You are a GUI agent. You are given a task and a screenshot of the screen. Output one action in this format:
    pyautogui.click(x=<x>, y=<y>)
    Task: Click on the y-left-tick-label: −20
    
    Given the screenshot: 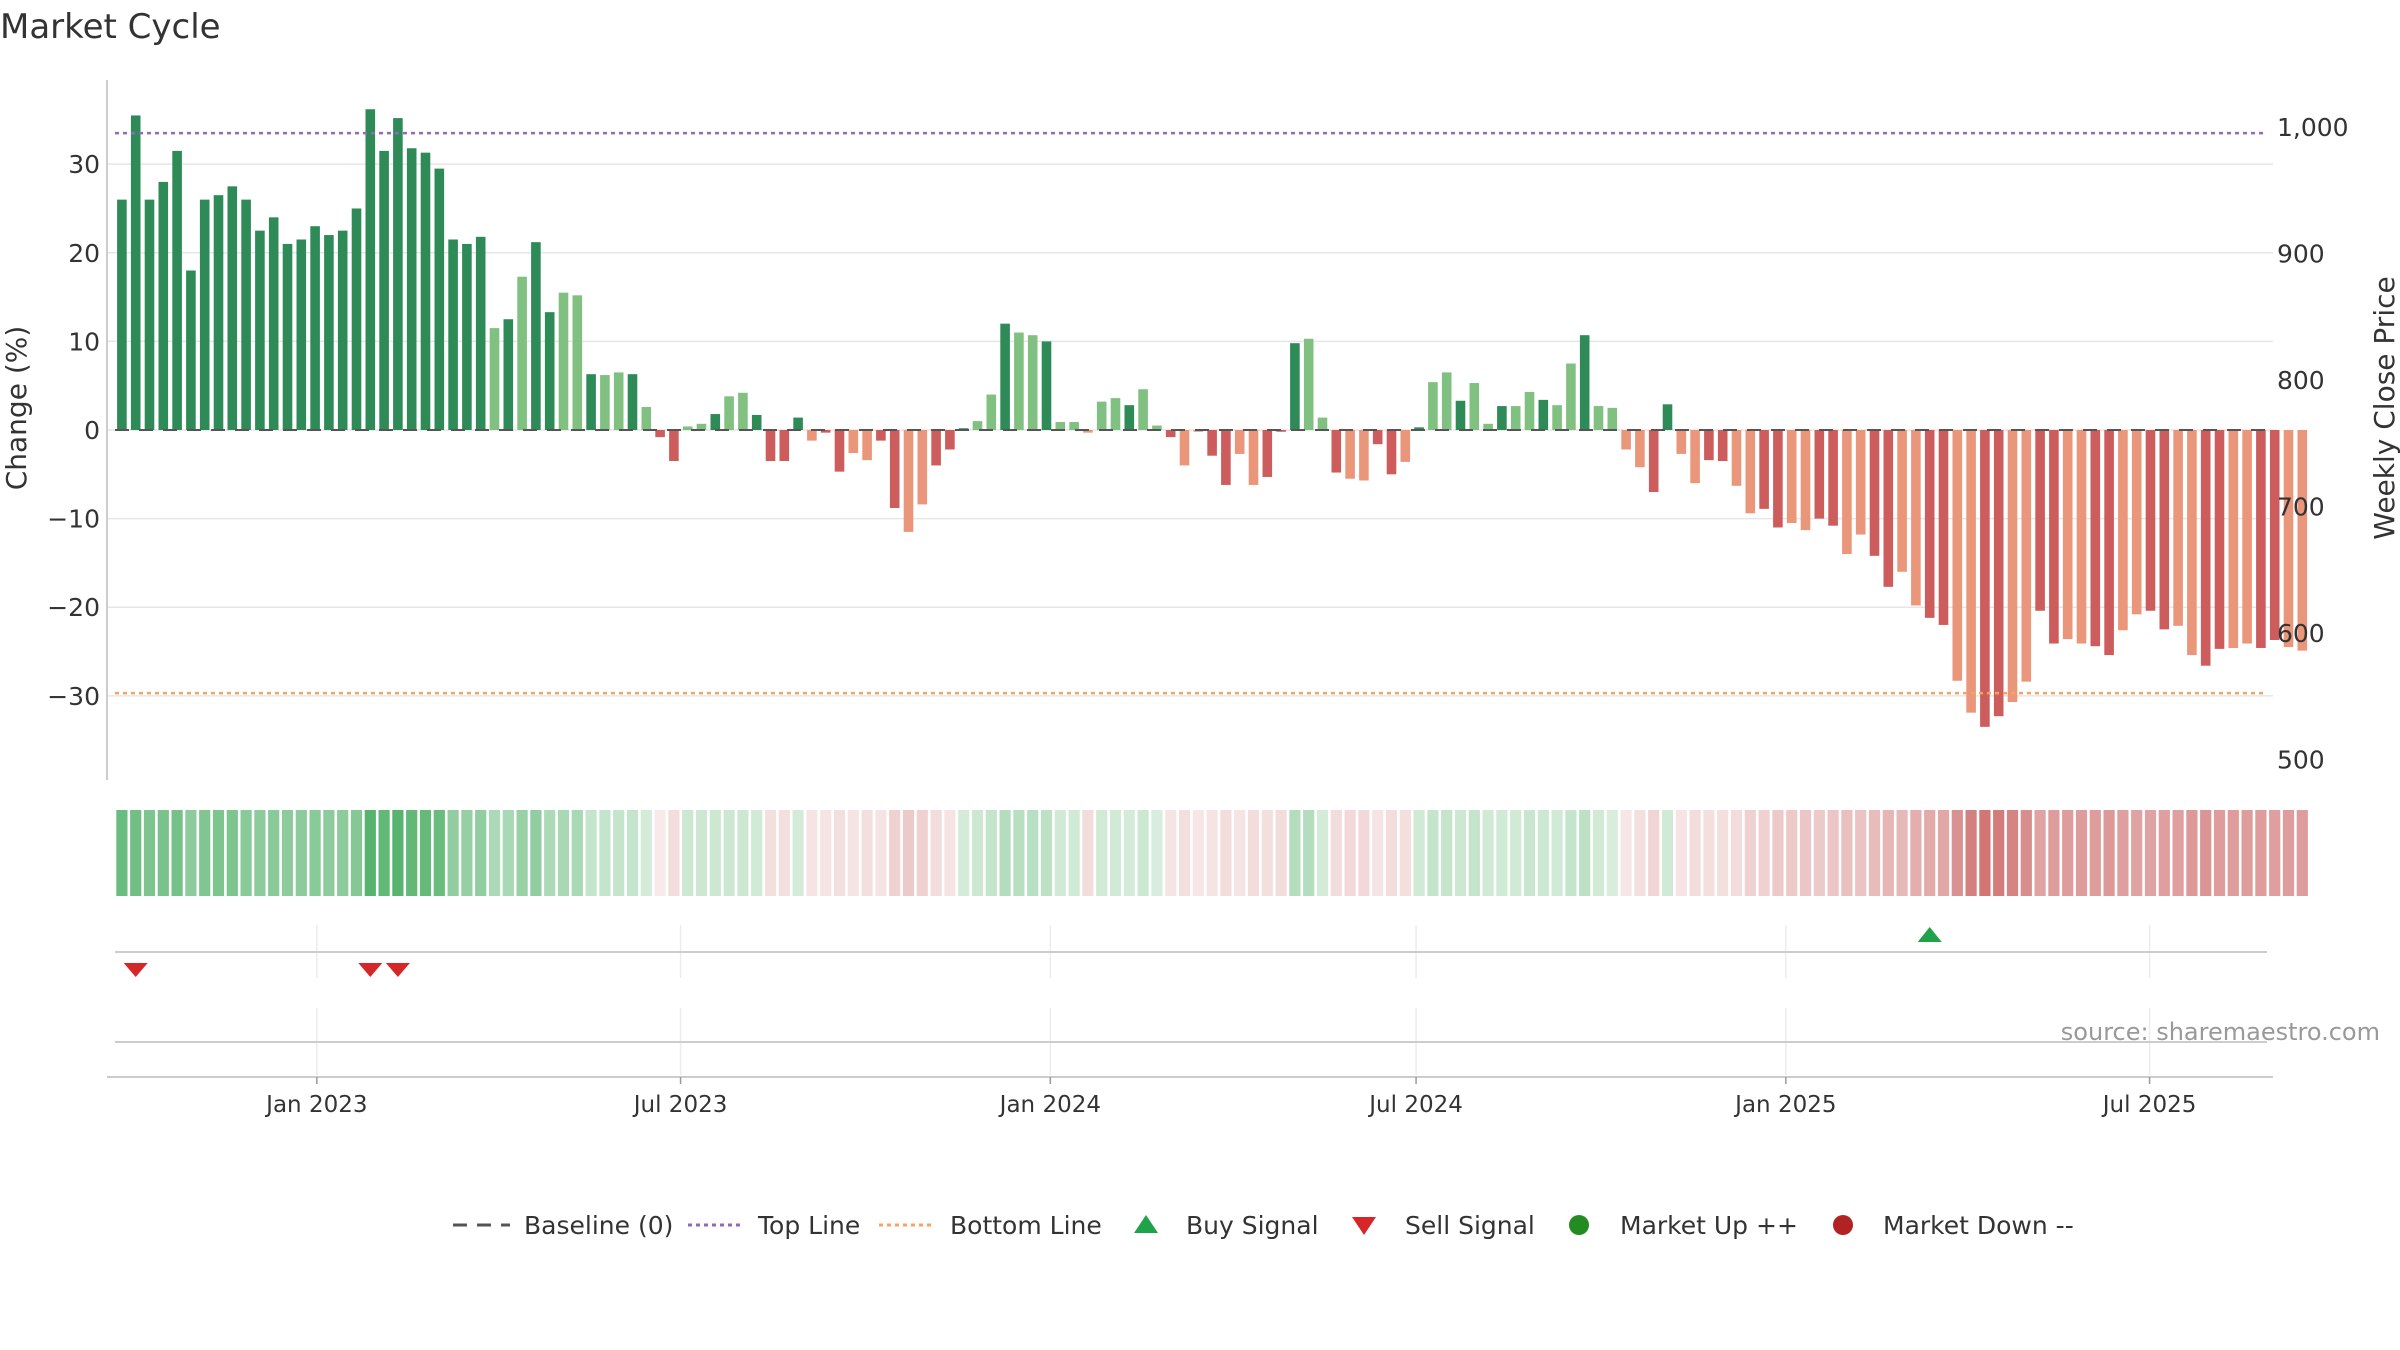 What is the action you would take?
    pyautogui.click(x=73, y=607)
    